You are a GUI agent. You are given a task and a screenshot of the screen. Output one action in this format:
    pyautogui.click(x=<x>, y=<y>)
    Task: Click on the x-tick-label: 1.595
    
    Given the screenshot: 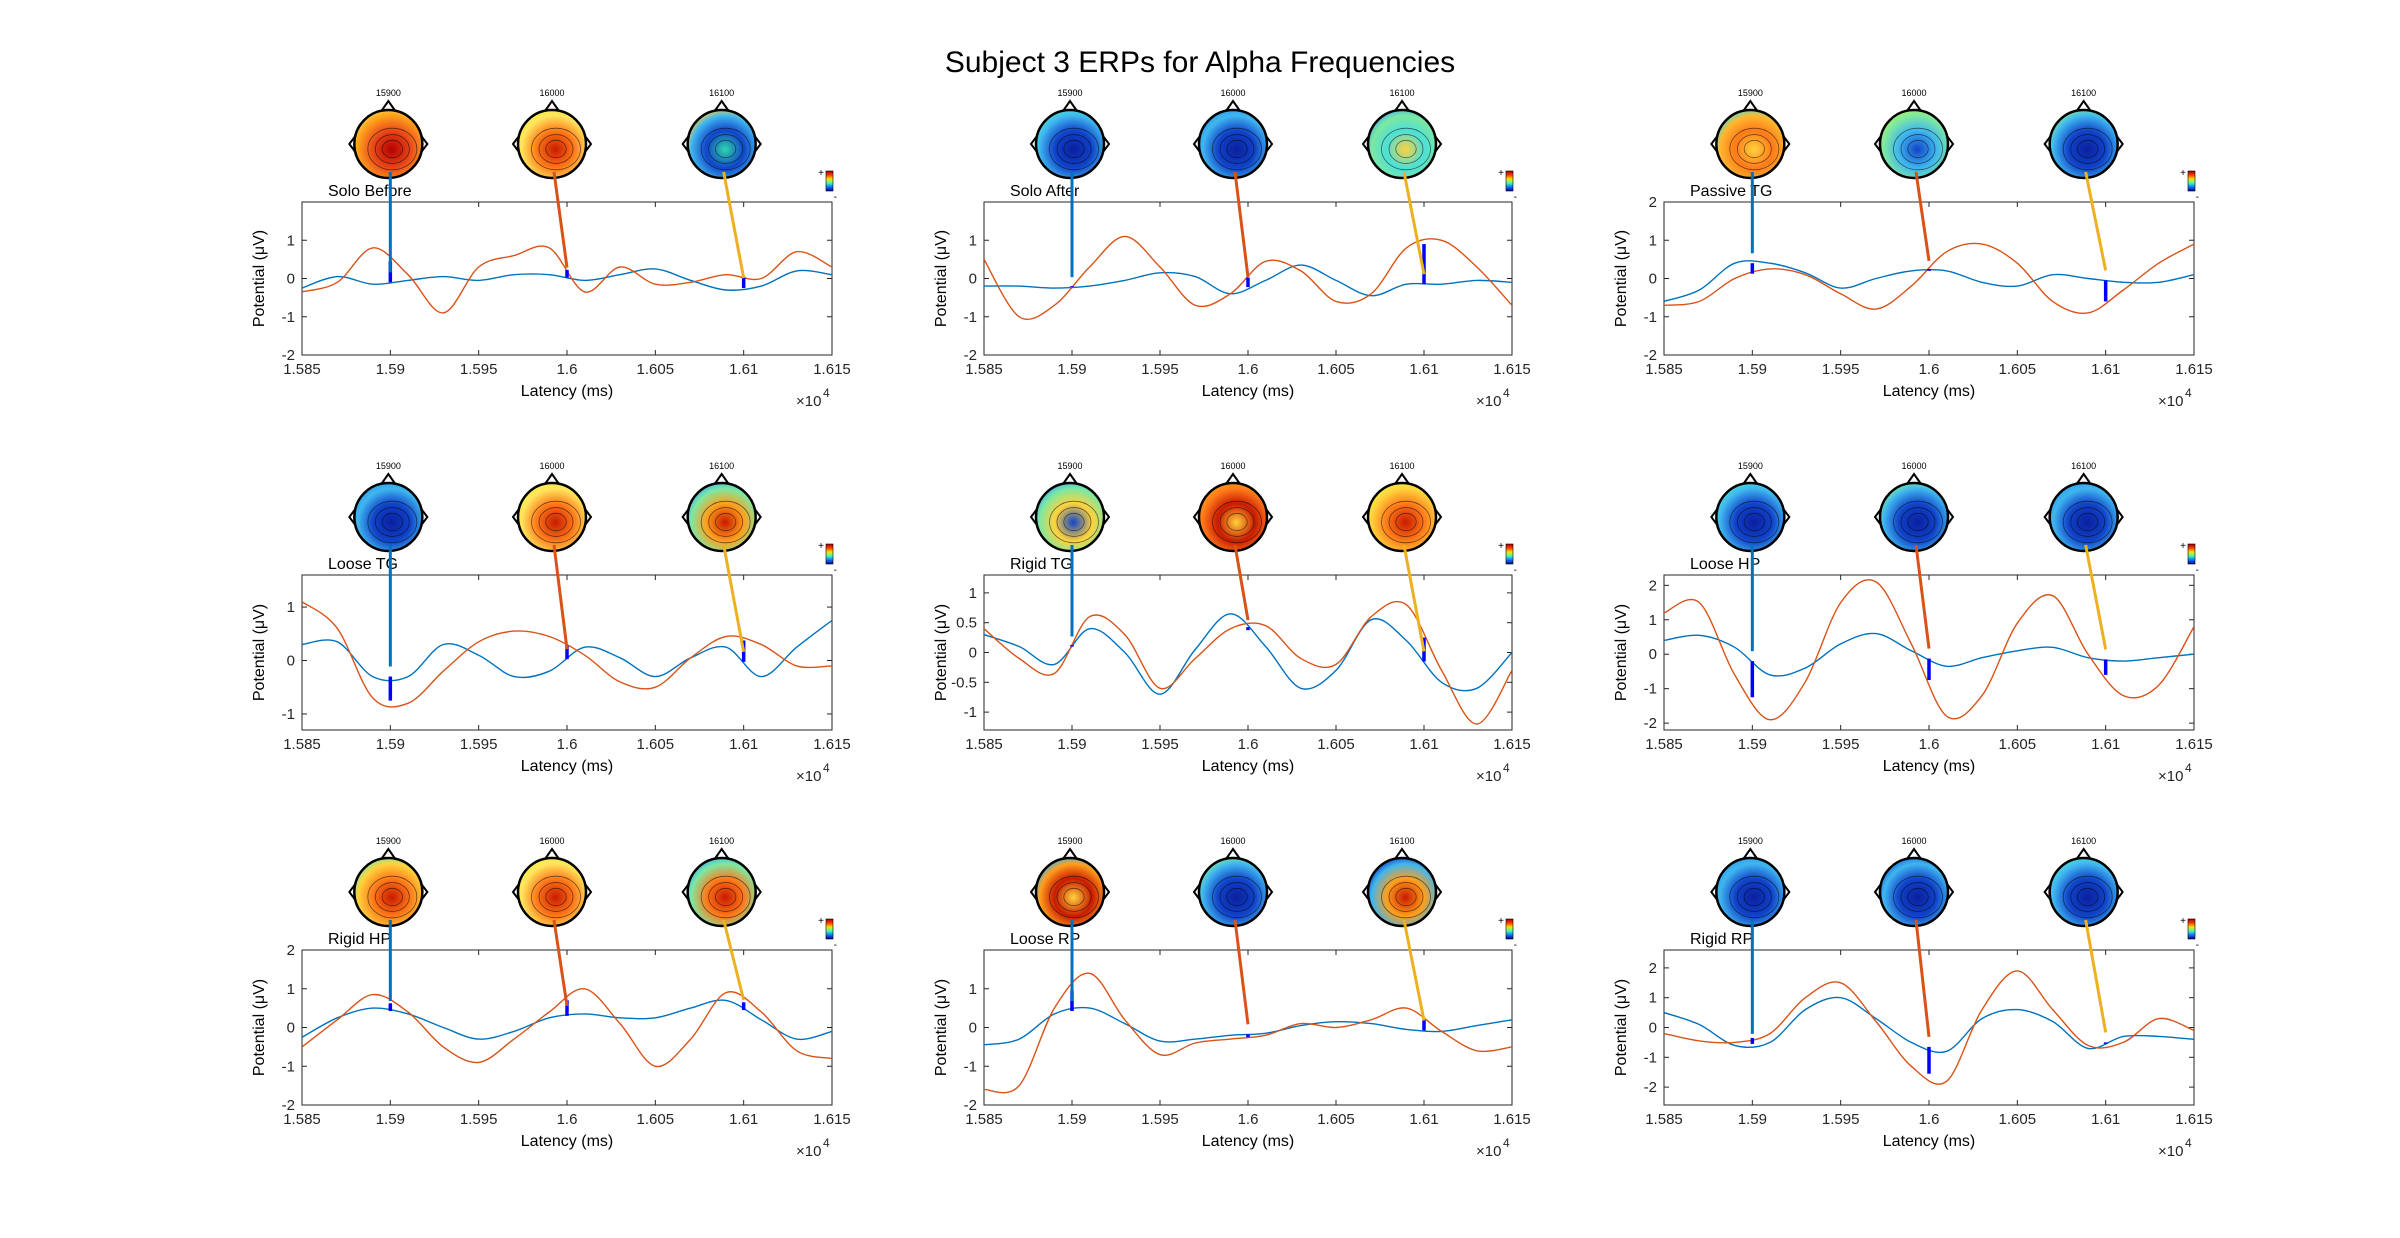 What is the action you would take?
    pyautogui.click(x=479, y=369)
    